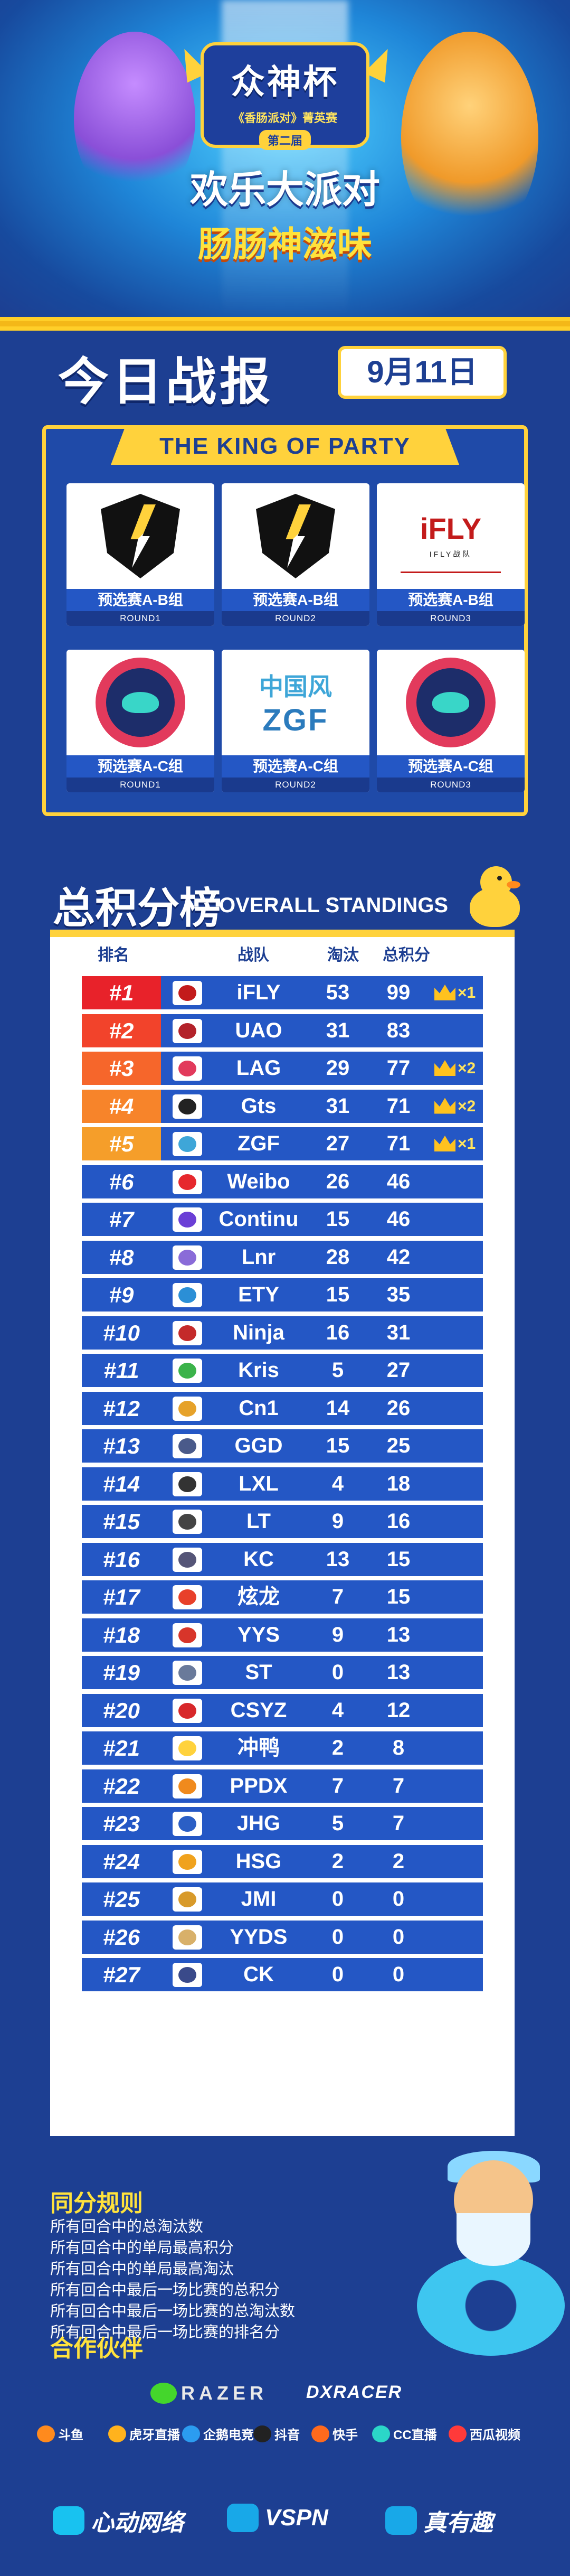  I want to click on rank-cell: #13, so click(121, 1446).